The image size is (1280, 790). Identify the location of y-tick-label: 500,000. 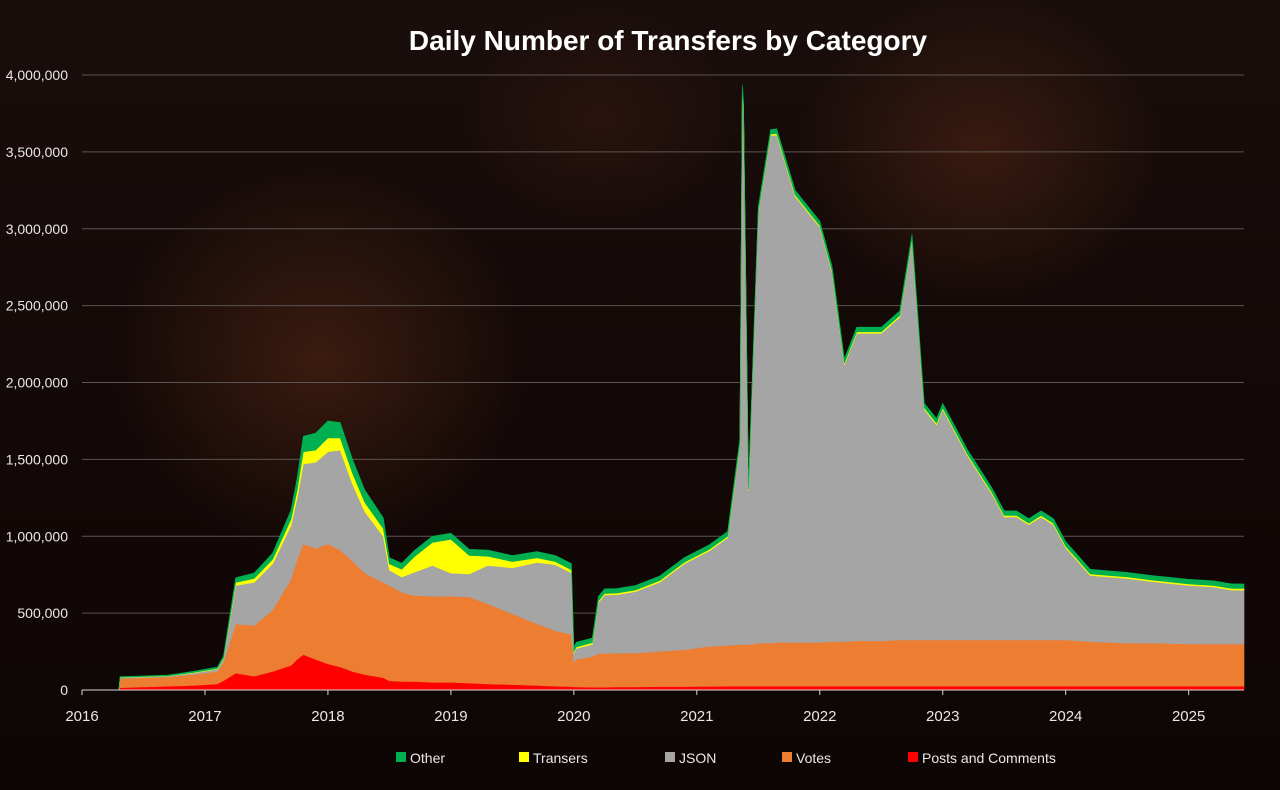
(42, 613).